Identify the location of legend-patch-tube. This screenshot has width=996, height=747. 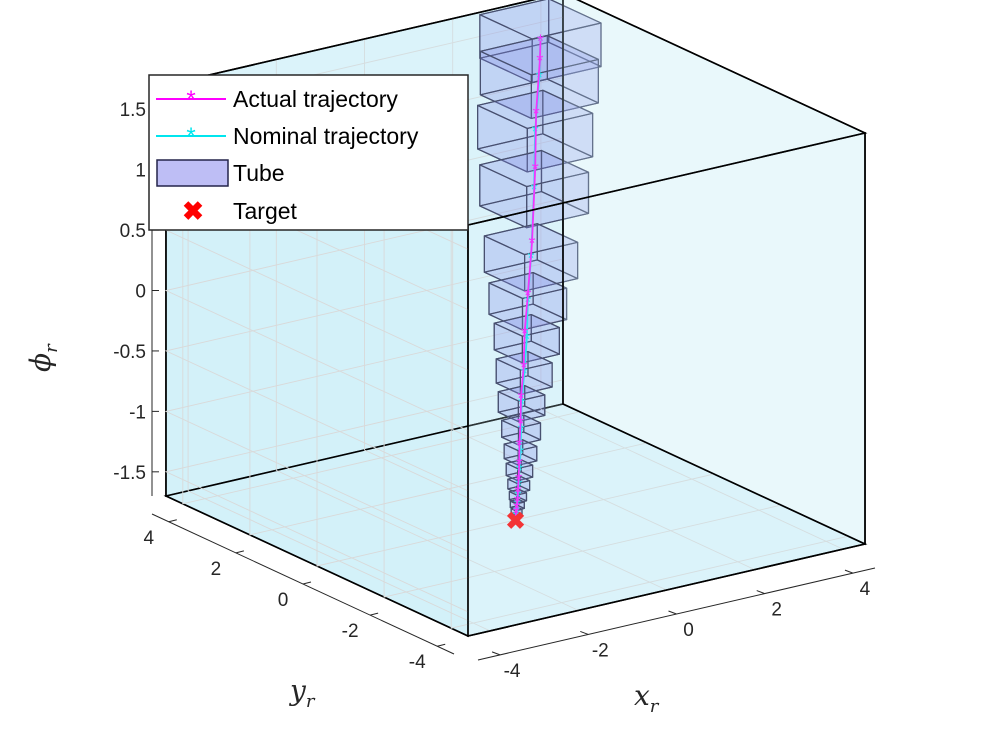
(192, 173).